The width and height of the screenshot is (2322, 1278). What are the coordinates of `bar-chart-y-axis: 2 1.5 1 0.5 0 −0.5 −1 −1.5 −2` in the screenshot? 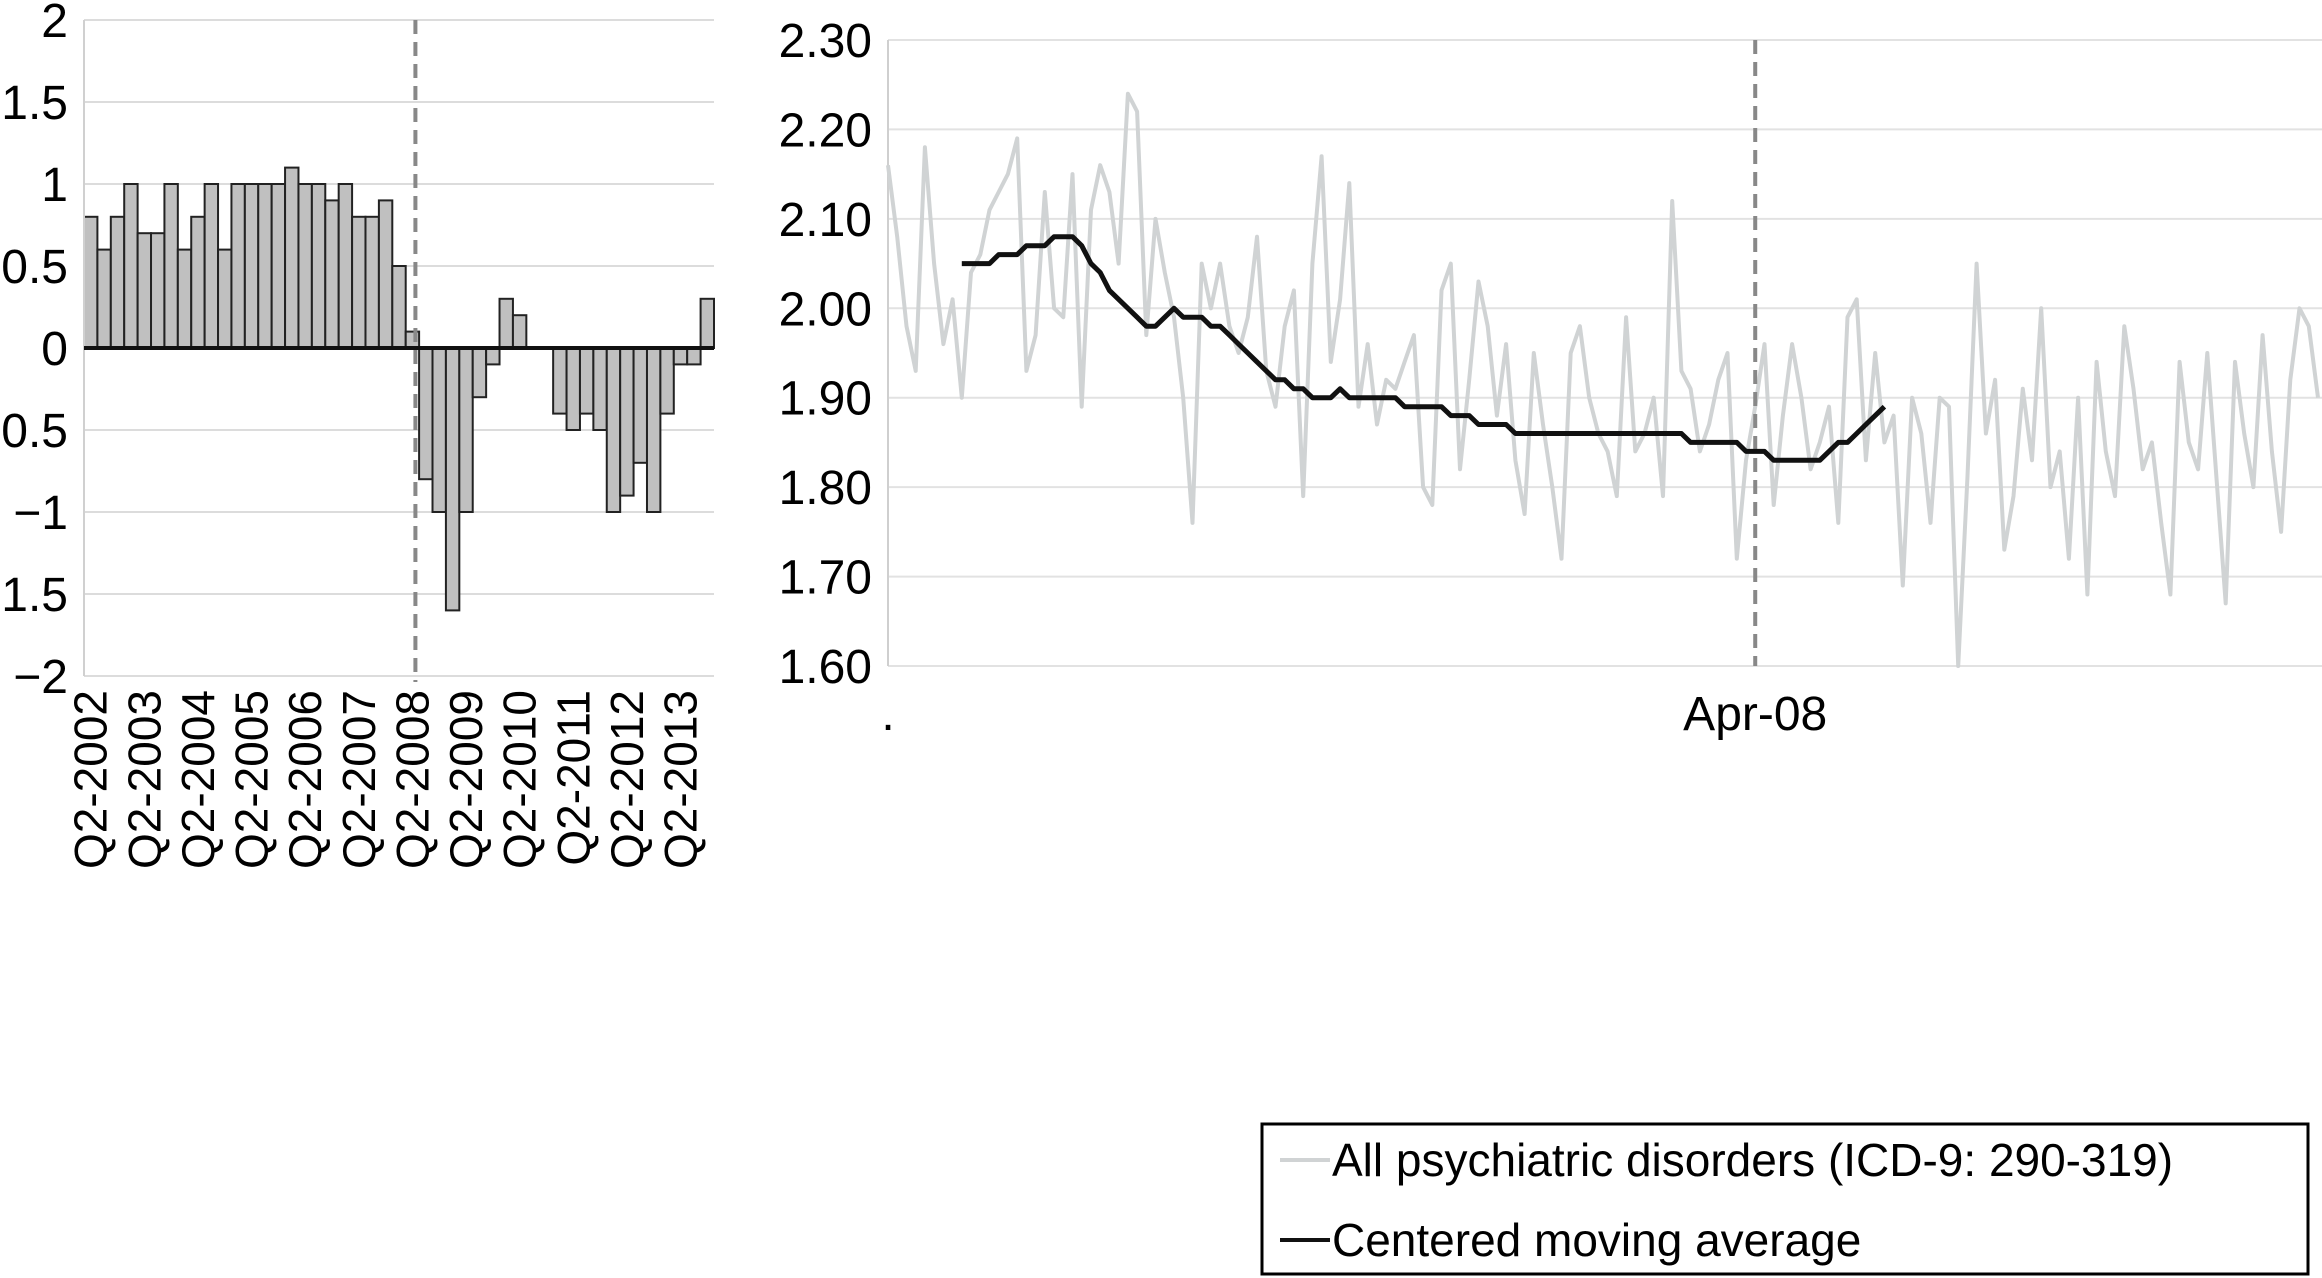 It's located at (34, 352).